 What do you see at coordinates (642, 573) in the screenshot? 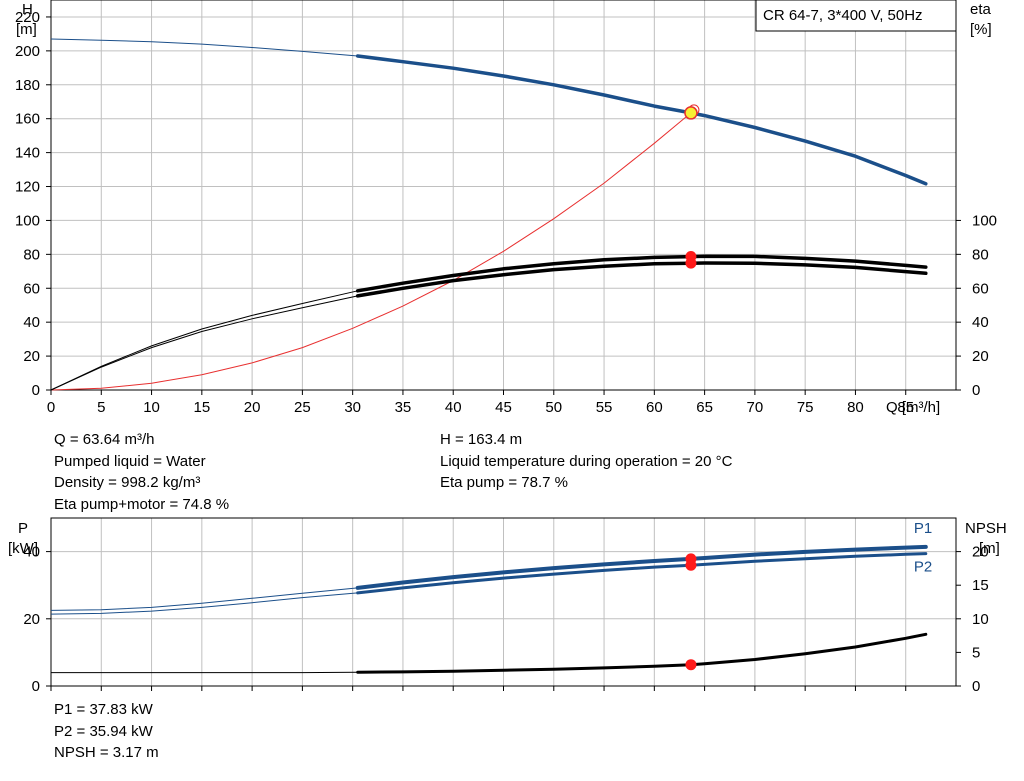
I see `P2-curve` at bounding box center [642, 573].